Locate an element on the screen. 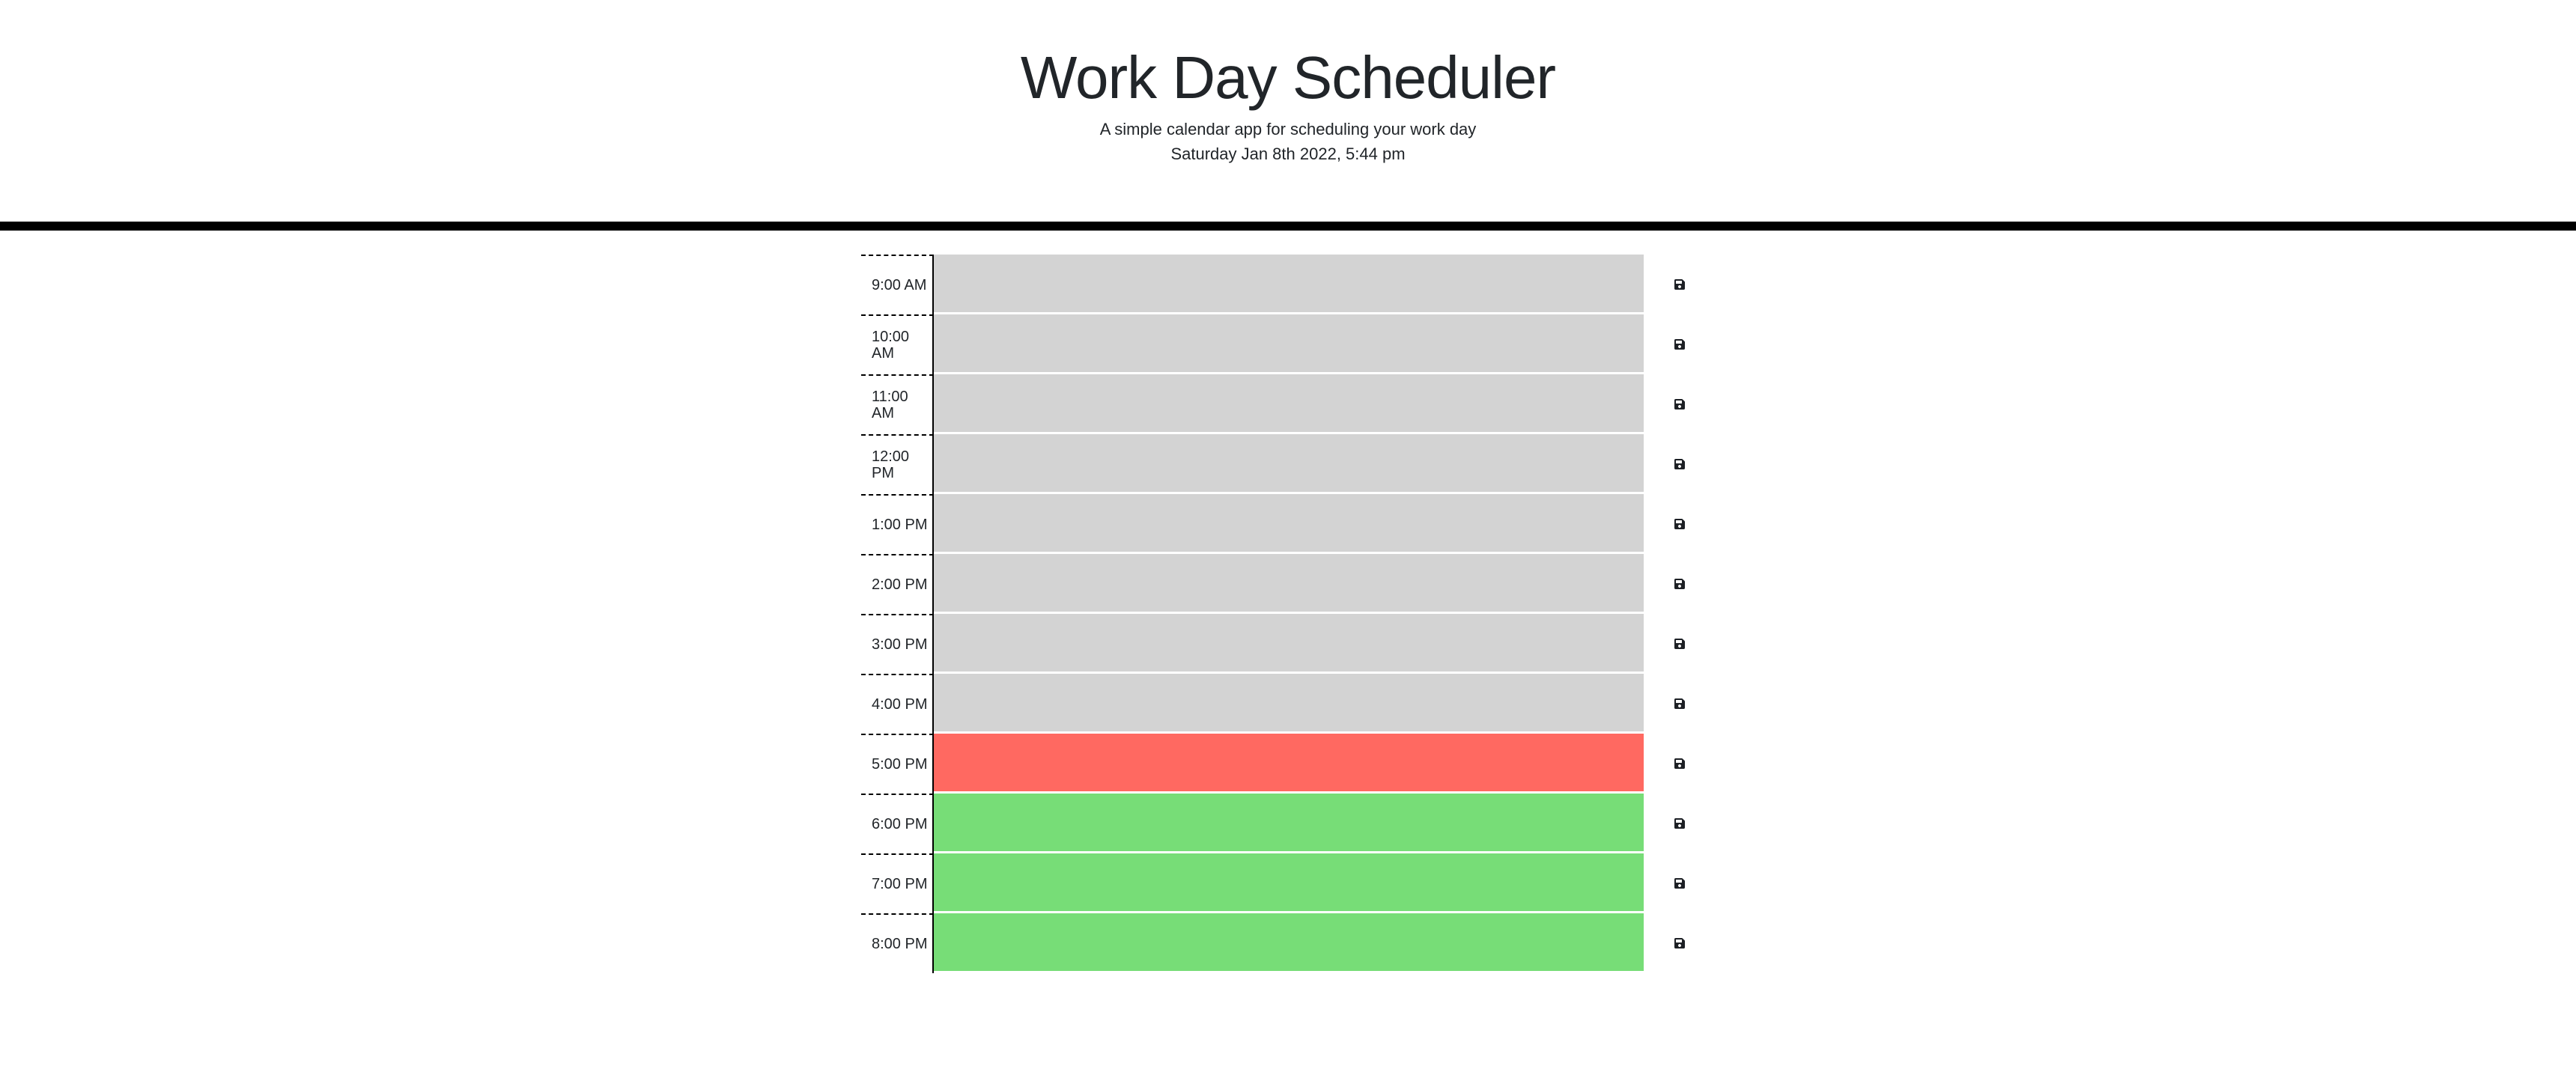  time-row: 2:00 PM is located at coordinates (1288, 584).